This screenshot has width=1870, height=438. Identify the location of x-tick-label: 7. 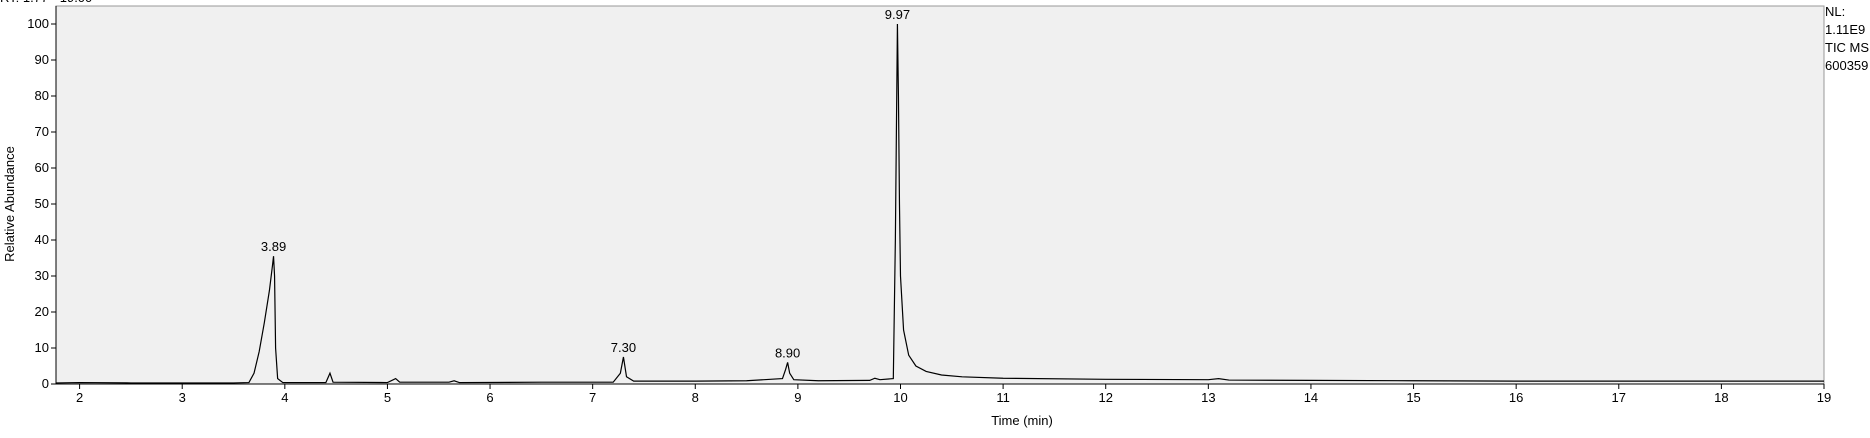
(592, 397).